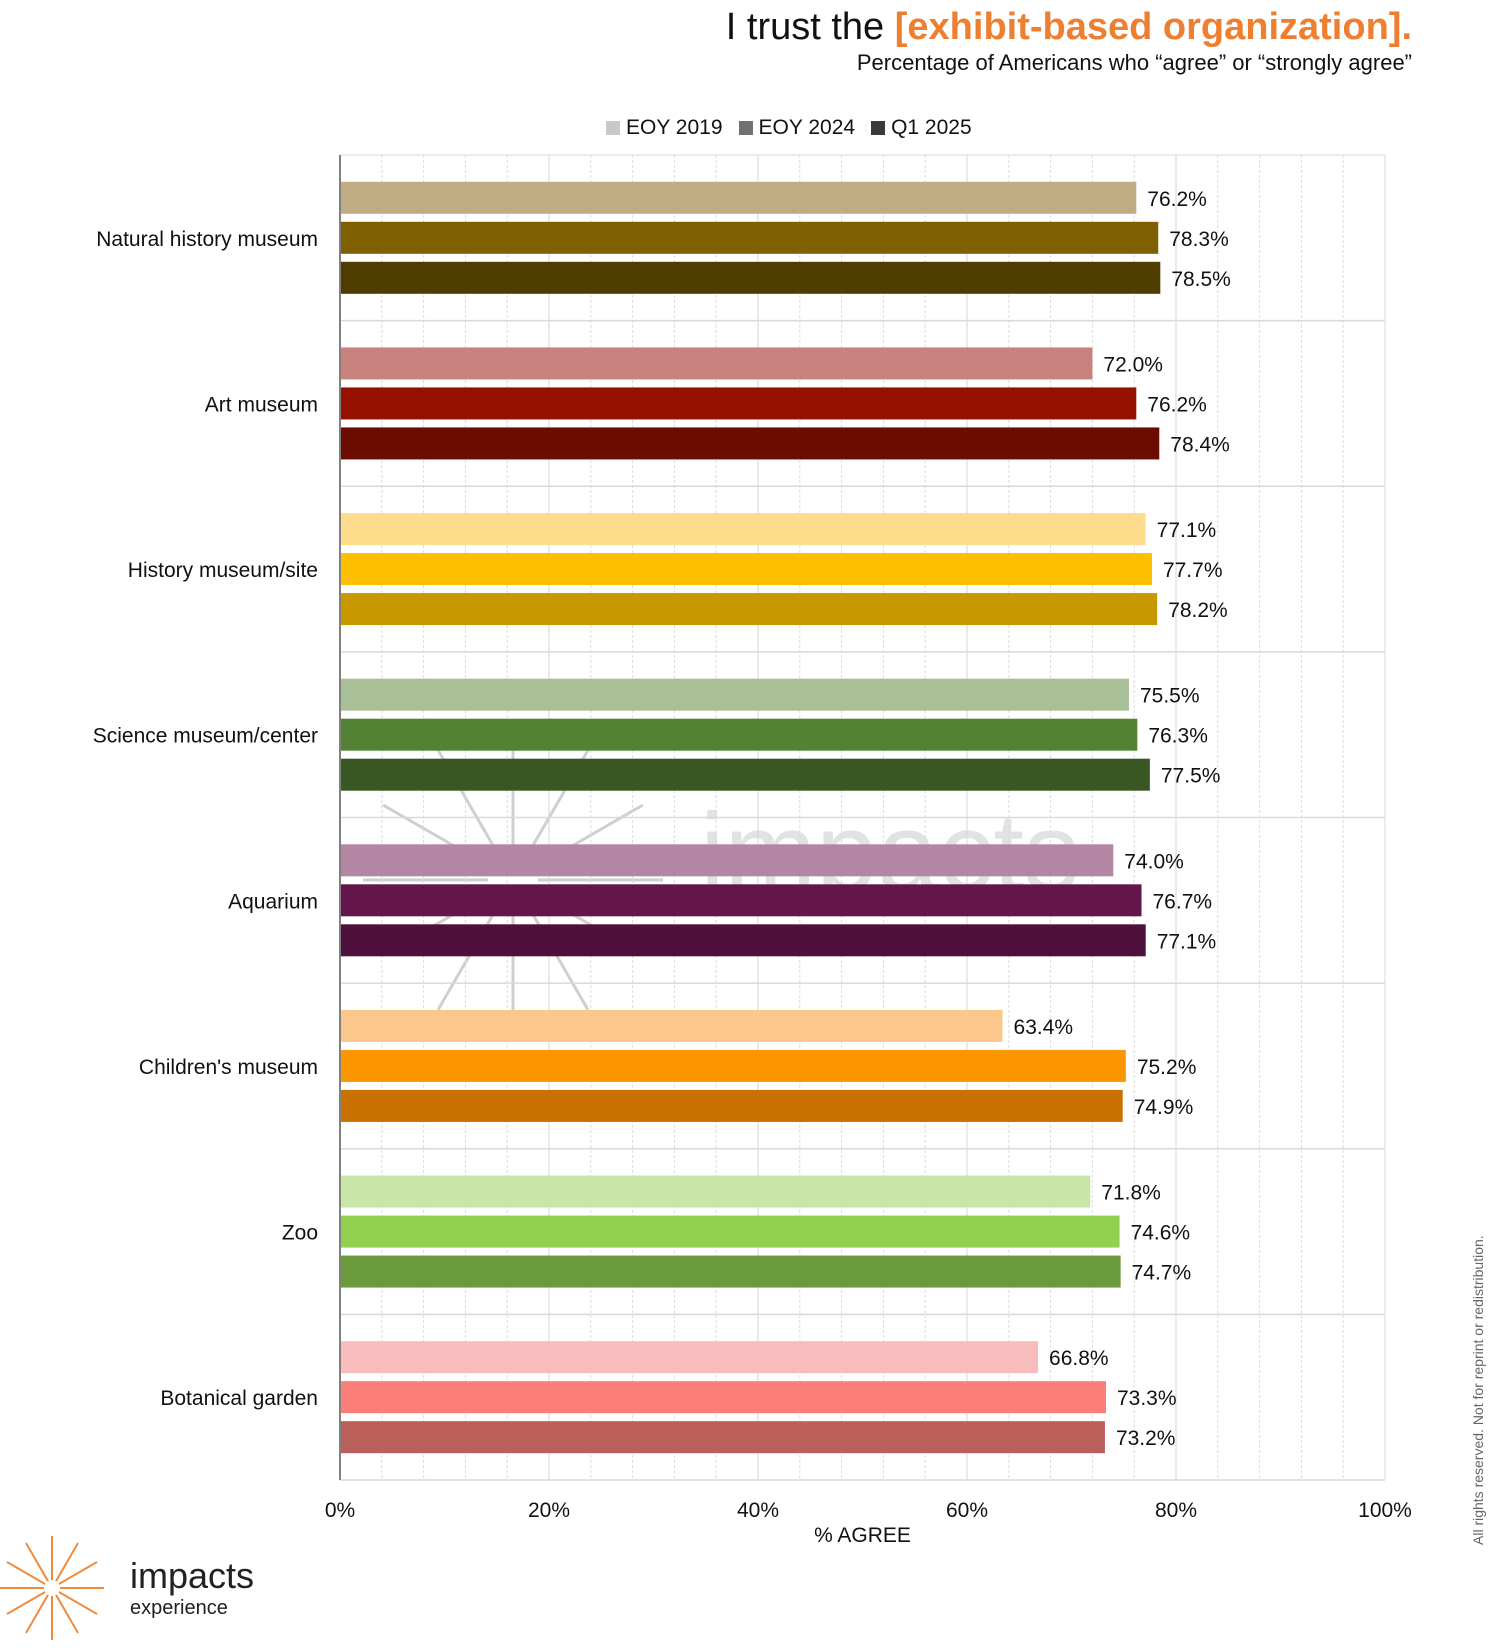  What do you see at coordinates (1385, 1510) in the screenshot?
I see `x-tick-label: 100%` at bounding box center [1385, 1510].